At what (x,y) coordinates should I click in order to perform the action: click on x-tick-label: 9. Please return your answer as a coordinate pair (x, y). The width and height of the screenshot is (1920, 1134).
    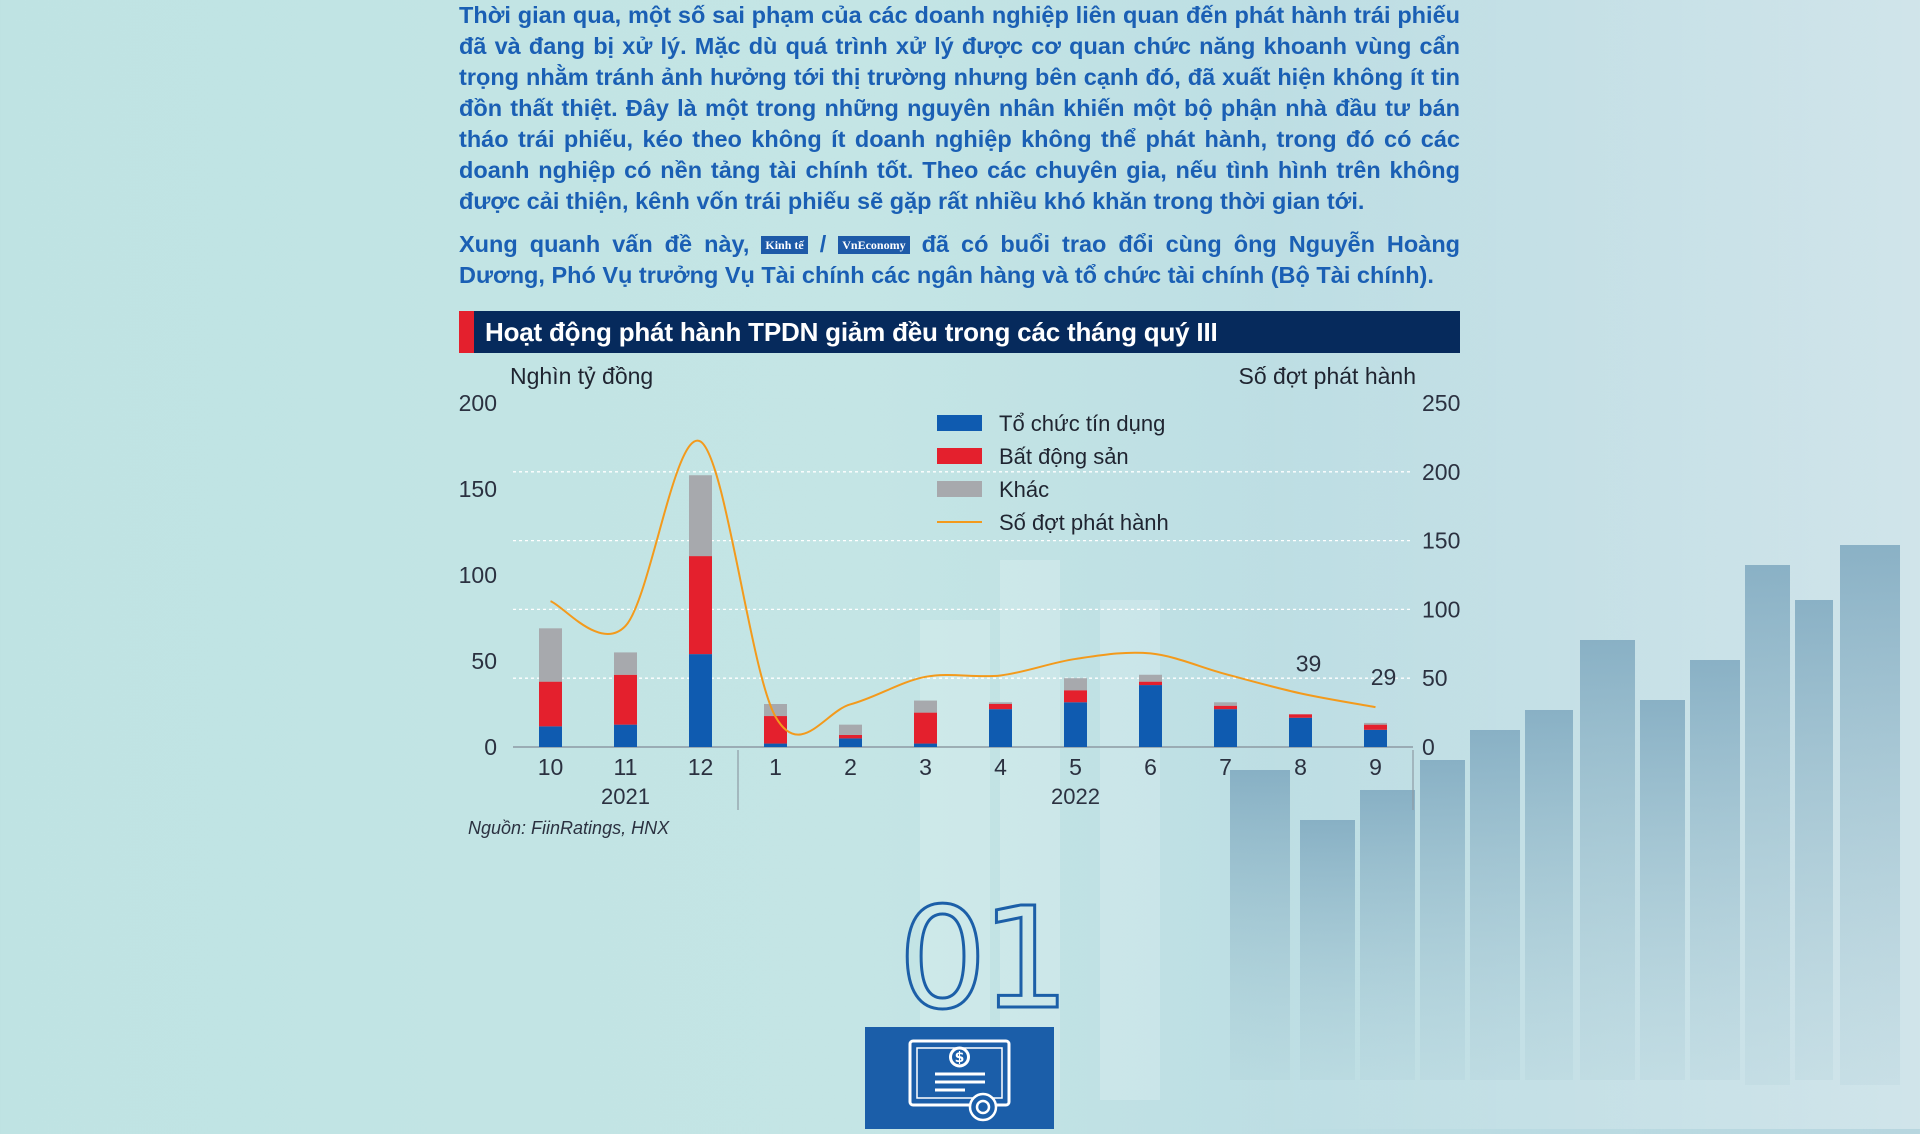
    Looking at the image, I should click on (1375, 767).